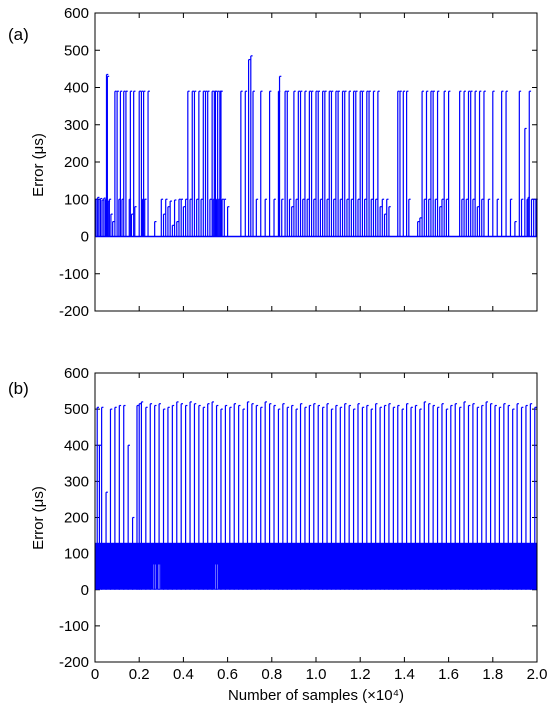  I want to click on x-tick-label: 0.8, so click(271, 674).